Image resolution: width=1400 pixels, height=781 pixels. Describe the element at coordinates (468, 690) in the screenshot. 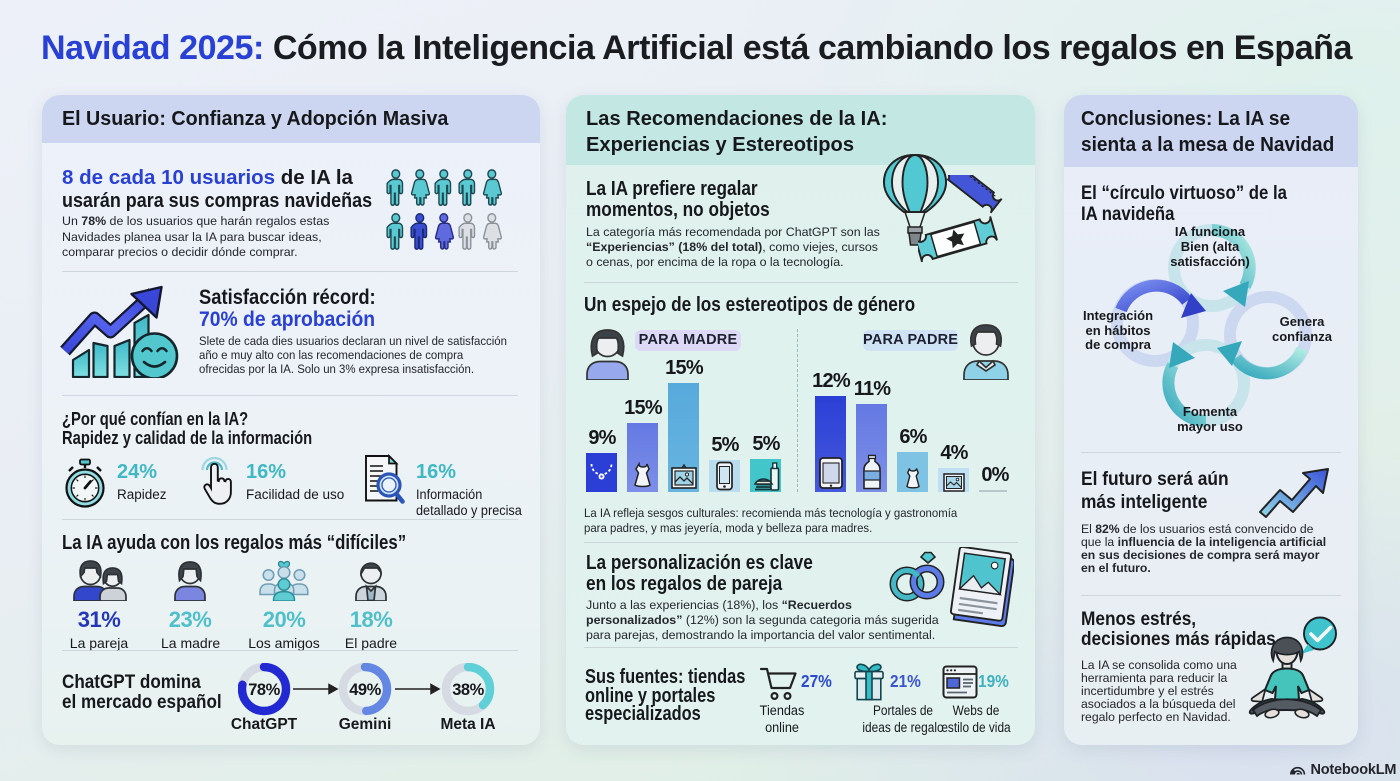

I see `svg-text: 38%` at that location.